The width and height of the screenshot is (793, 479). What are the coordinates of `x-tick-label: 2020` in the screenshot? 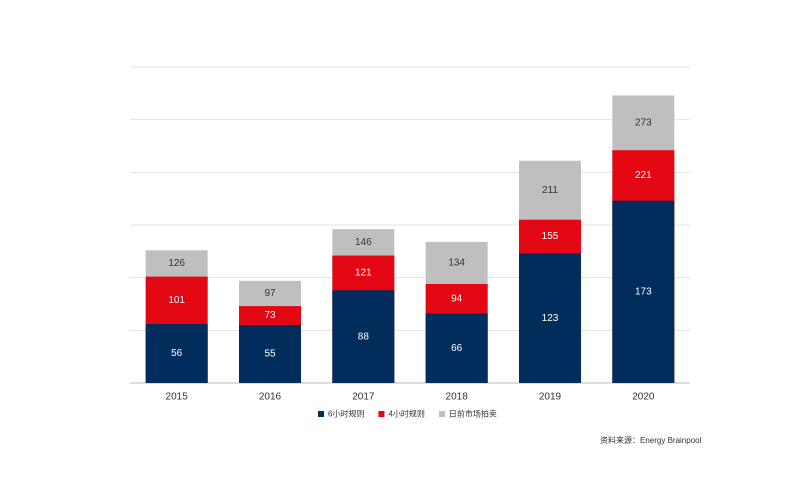 It's located at (643, 397).